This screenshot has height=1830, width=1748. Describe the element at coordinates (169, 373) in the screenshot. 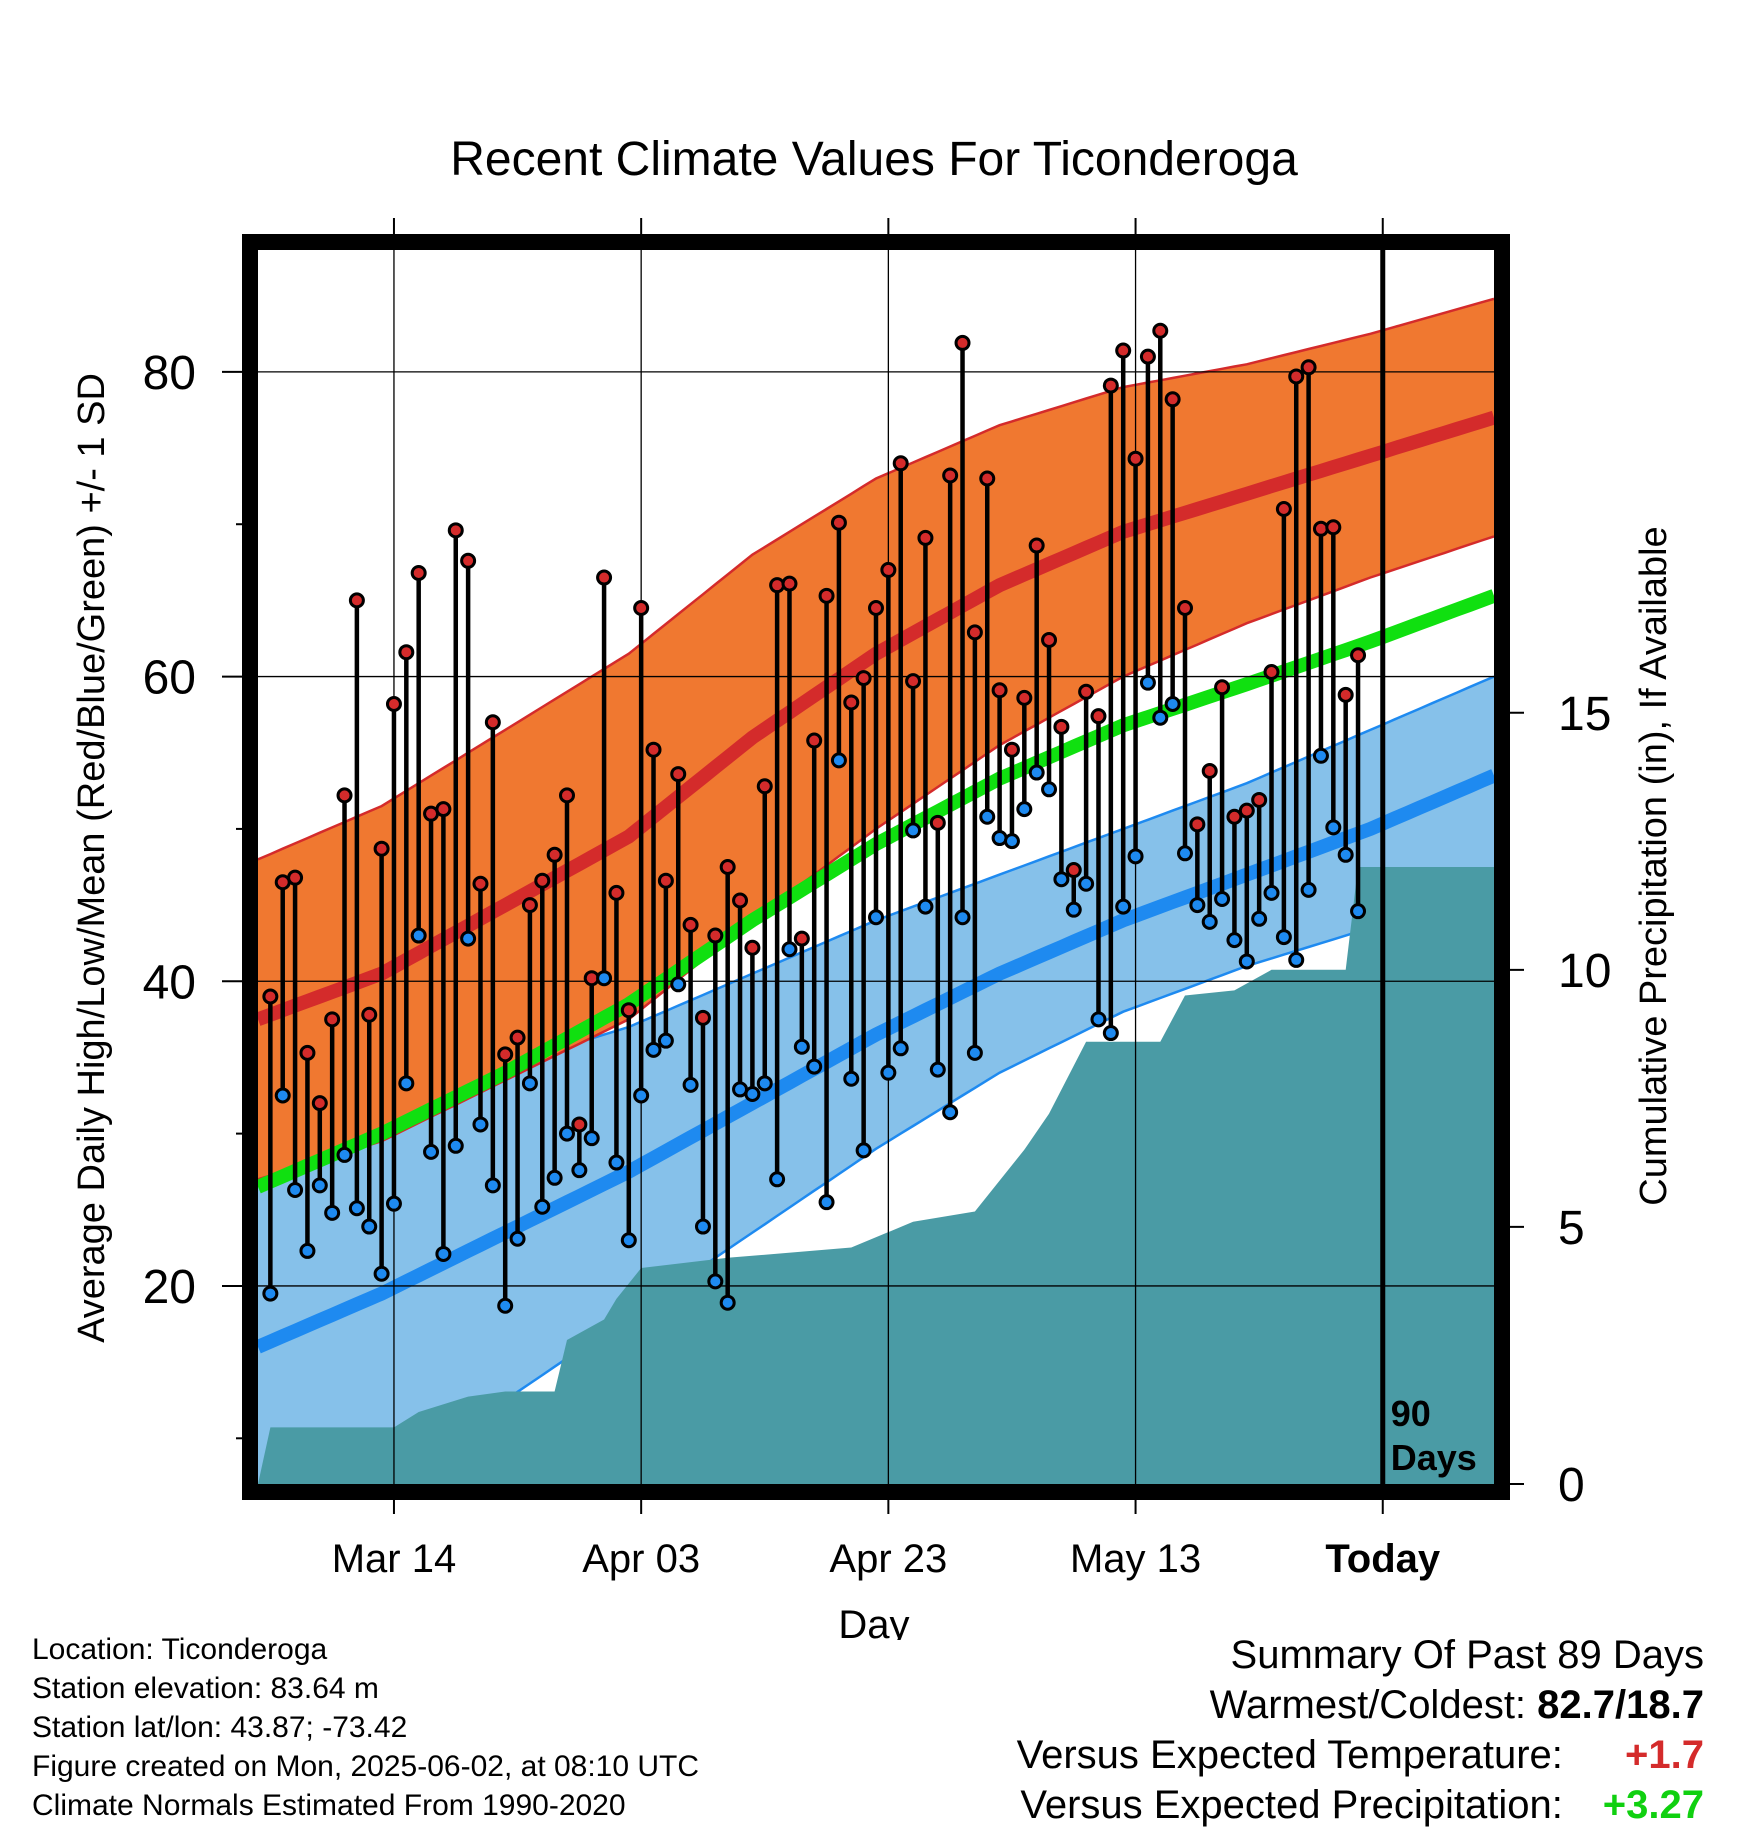

I see `y-tick-label: 80` at that location.